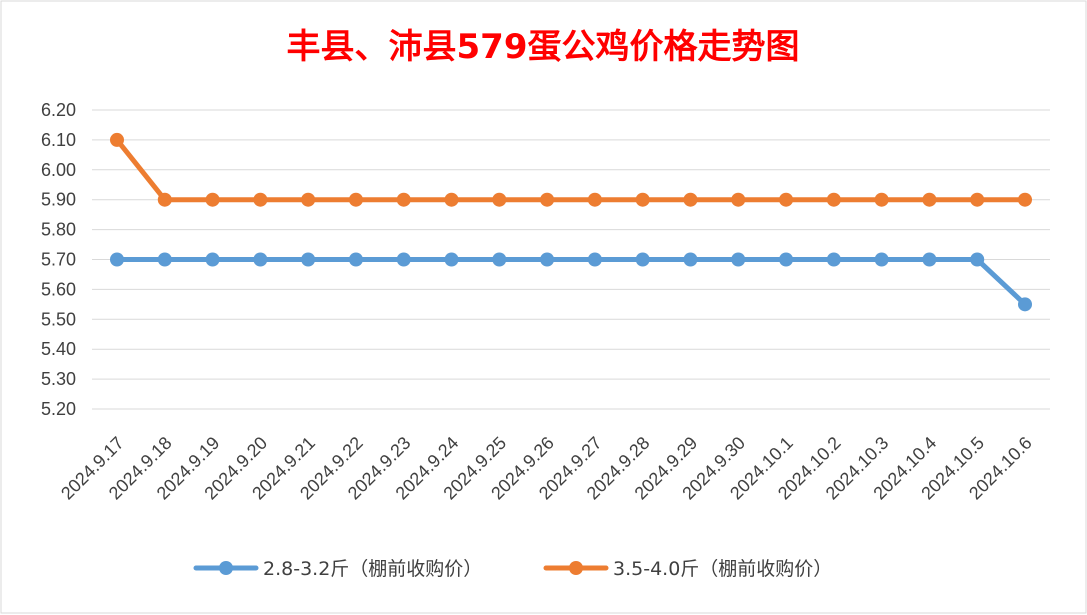 The image size is (1087, 615). I want to click on y-tick-label: 6.20, so click(58, 110).